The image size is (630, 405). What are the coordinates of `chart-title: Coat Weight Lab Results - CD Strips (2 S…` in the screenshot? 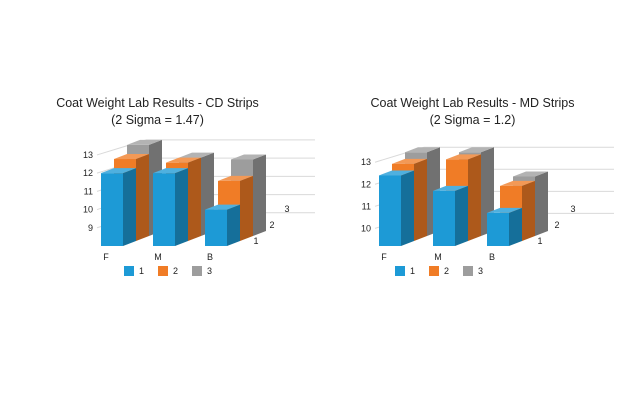 It's located at (157, 112).